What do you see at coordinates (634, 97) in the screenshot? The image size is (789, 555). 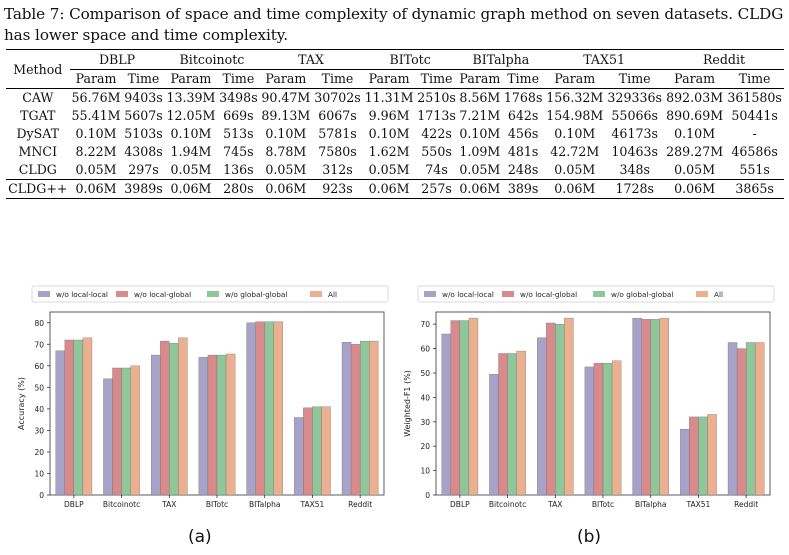 I see `table-cell: 329336s` at bounding box center [634, 97].